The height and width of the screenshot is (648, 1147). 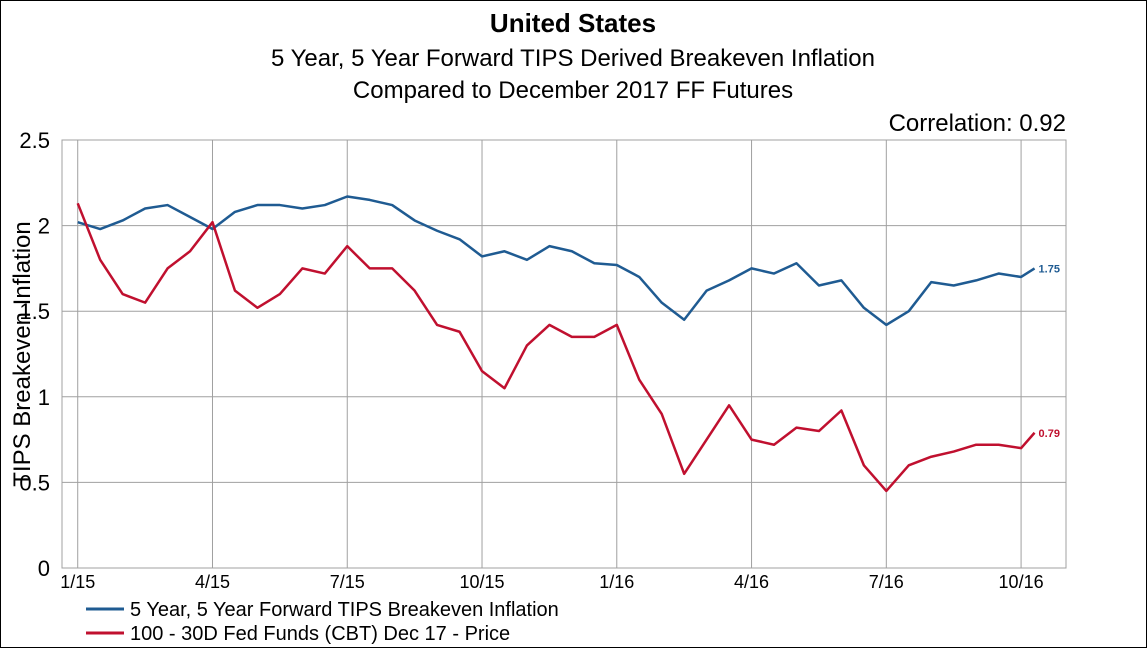 I want to click on y-tick-label: 1, so click(x=44, y=397).